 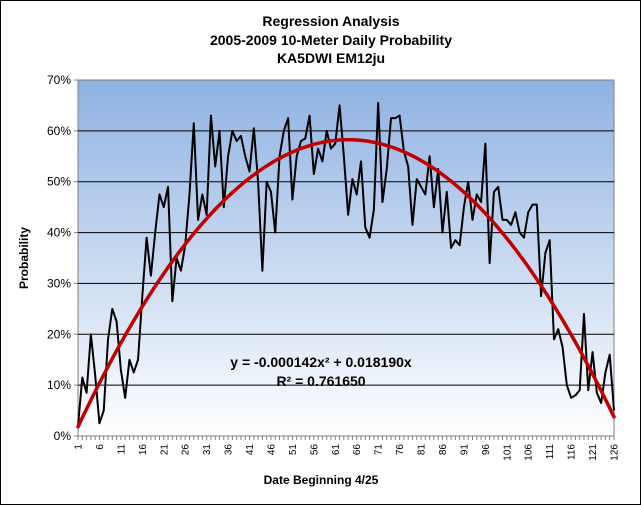 What do you see at coordinates (321, 362) in the screenshot?
I see `regression-equation-label: y = -0.000142x² + 0.018190x` at bounding box center [321, 362].